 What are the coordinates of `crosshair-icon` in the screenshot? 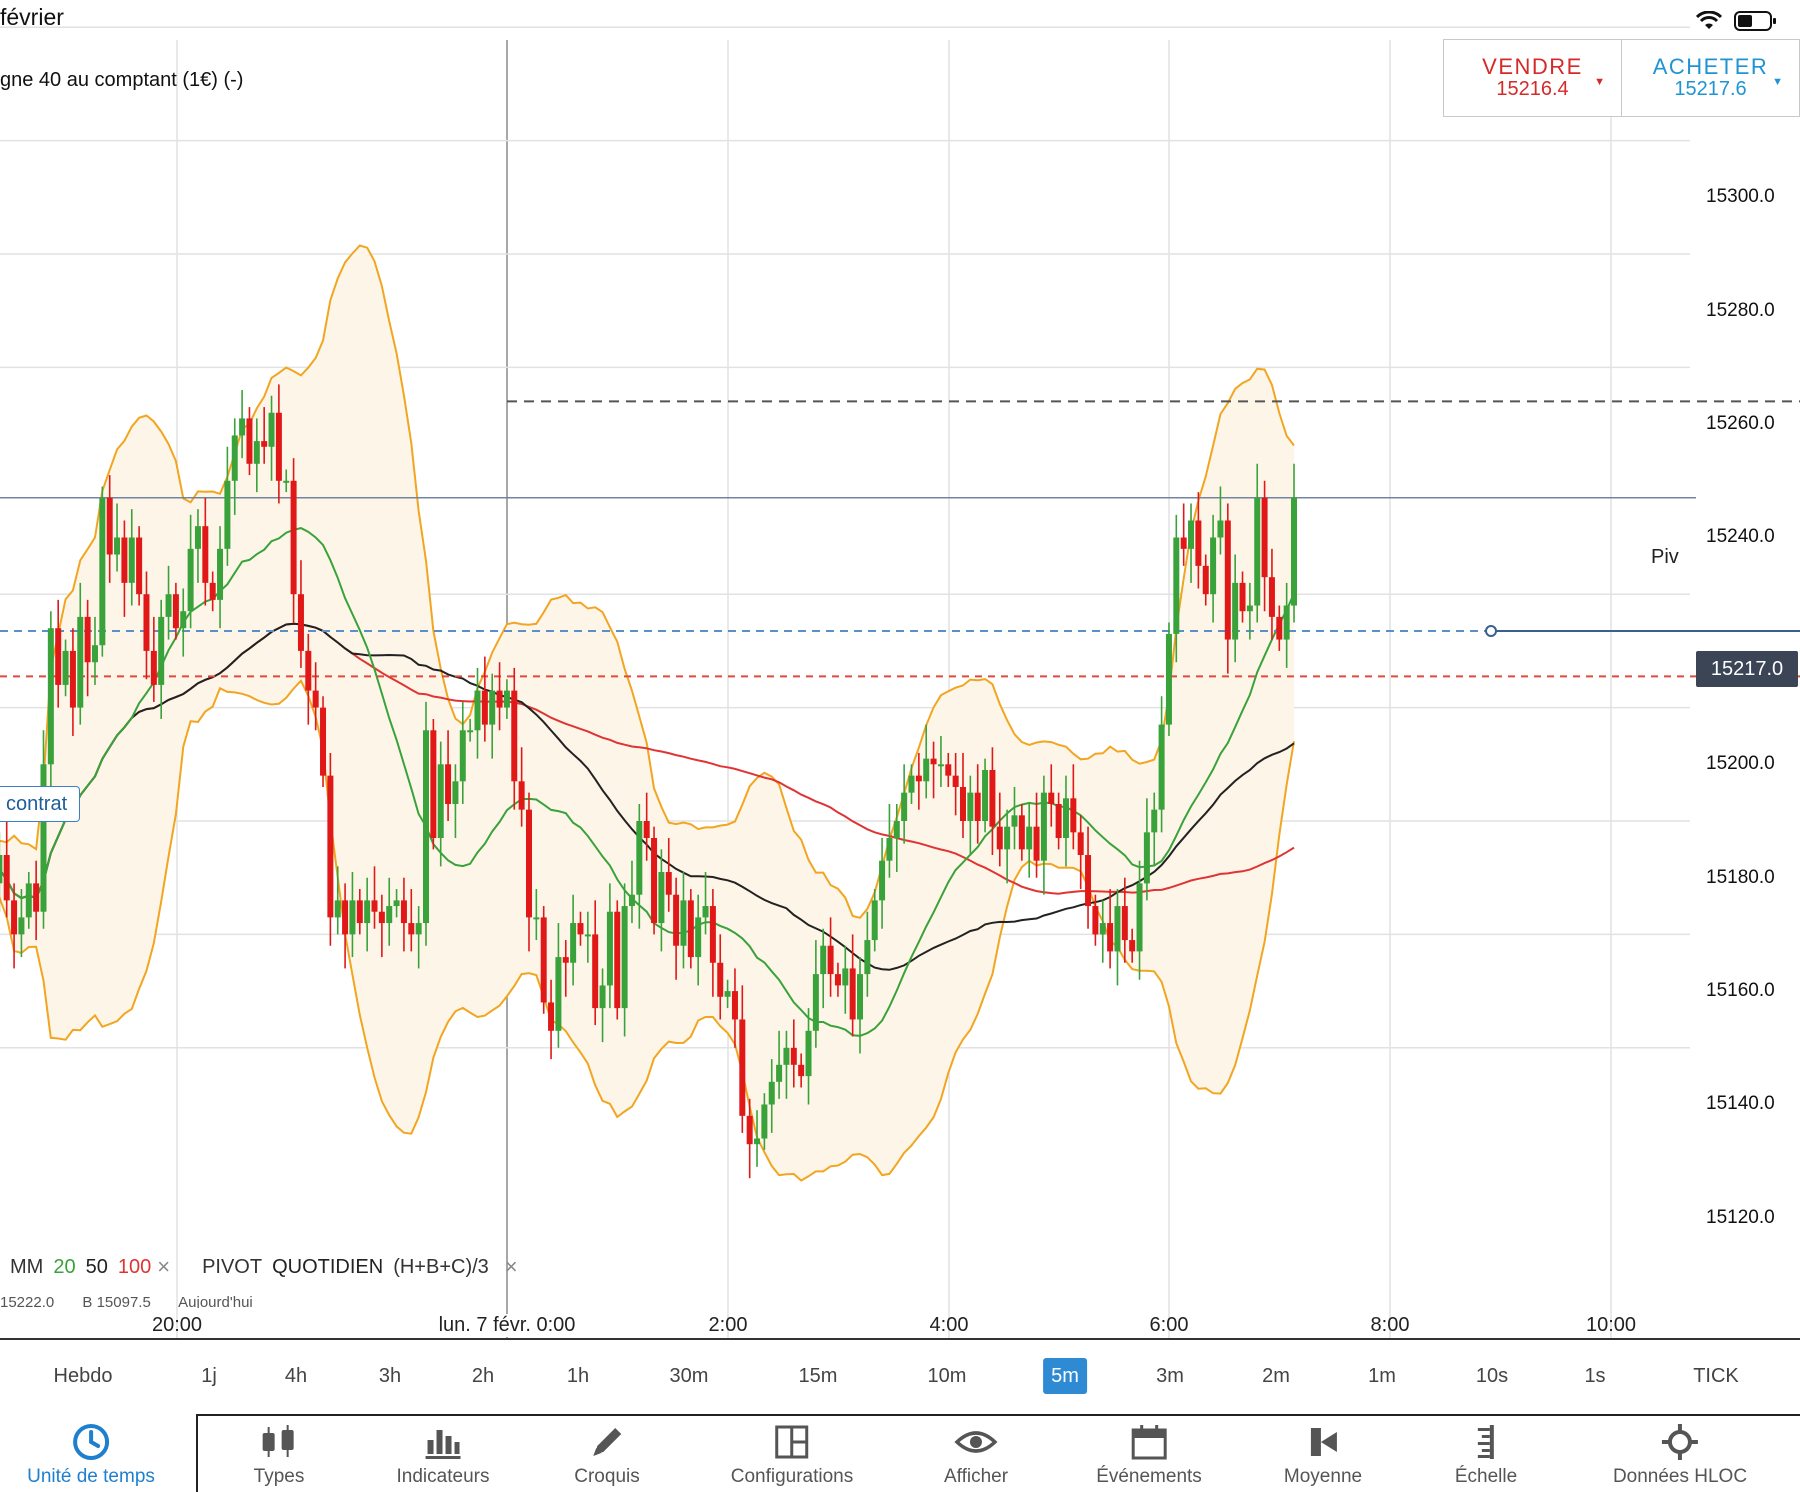 It's located at (1680, 1442).